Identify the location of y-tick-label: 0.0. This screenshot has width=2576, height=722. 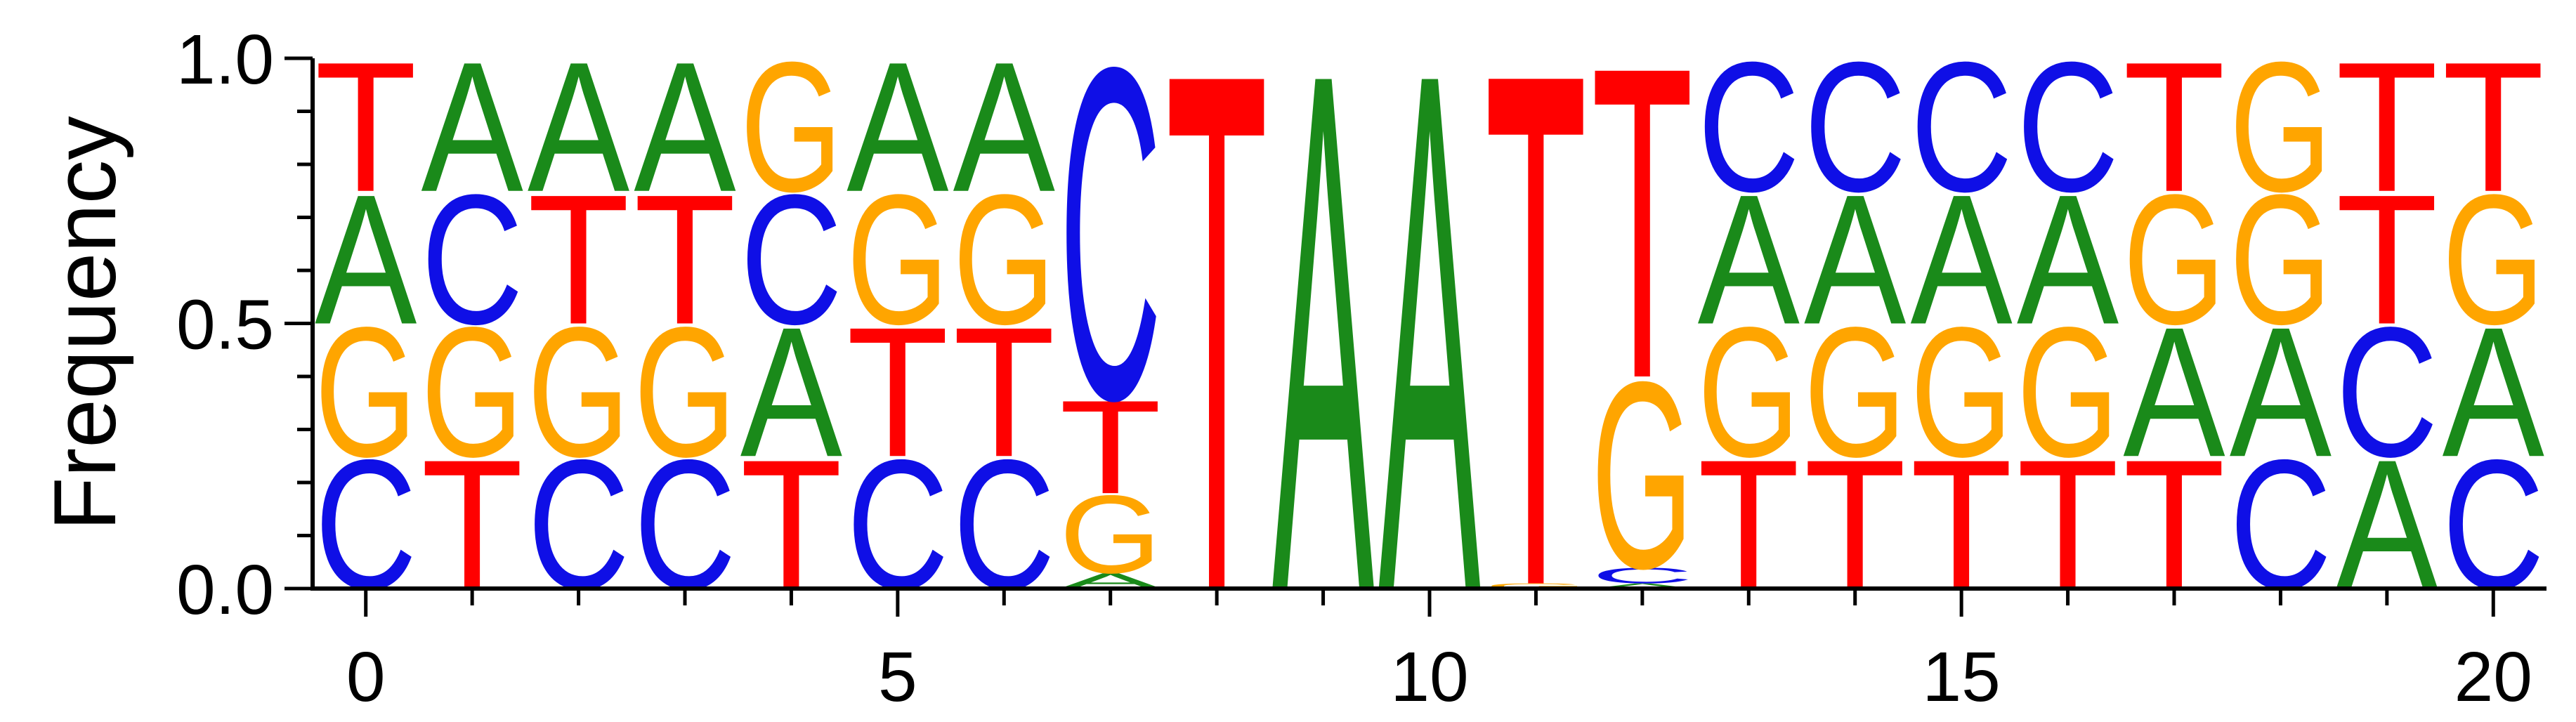
(225, 590).